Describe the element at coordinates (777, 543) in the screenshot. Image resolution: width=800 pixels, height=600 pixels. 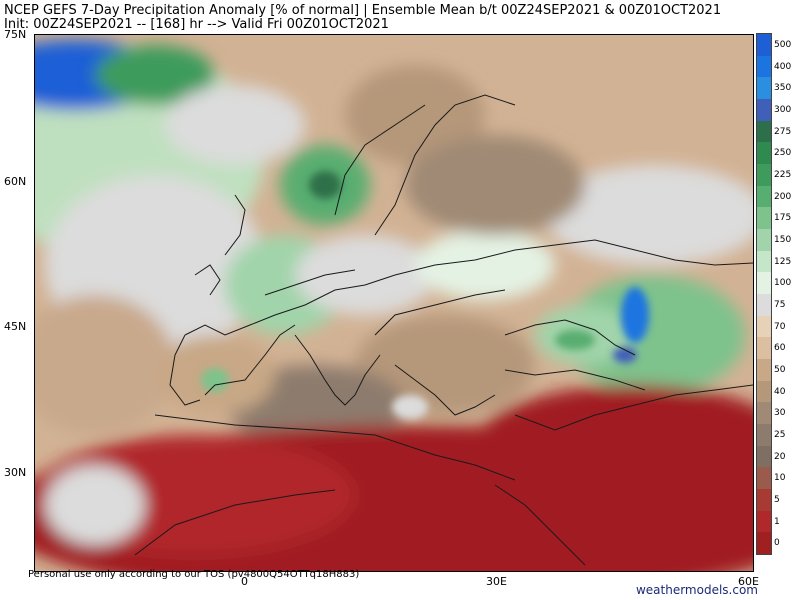
I see `colorbar-label: 0` at that location.